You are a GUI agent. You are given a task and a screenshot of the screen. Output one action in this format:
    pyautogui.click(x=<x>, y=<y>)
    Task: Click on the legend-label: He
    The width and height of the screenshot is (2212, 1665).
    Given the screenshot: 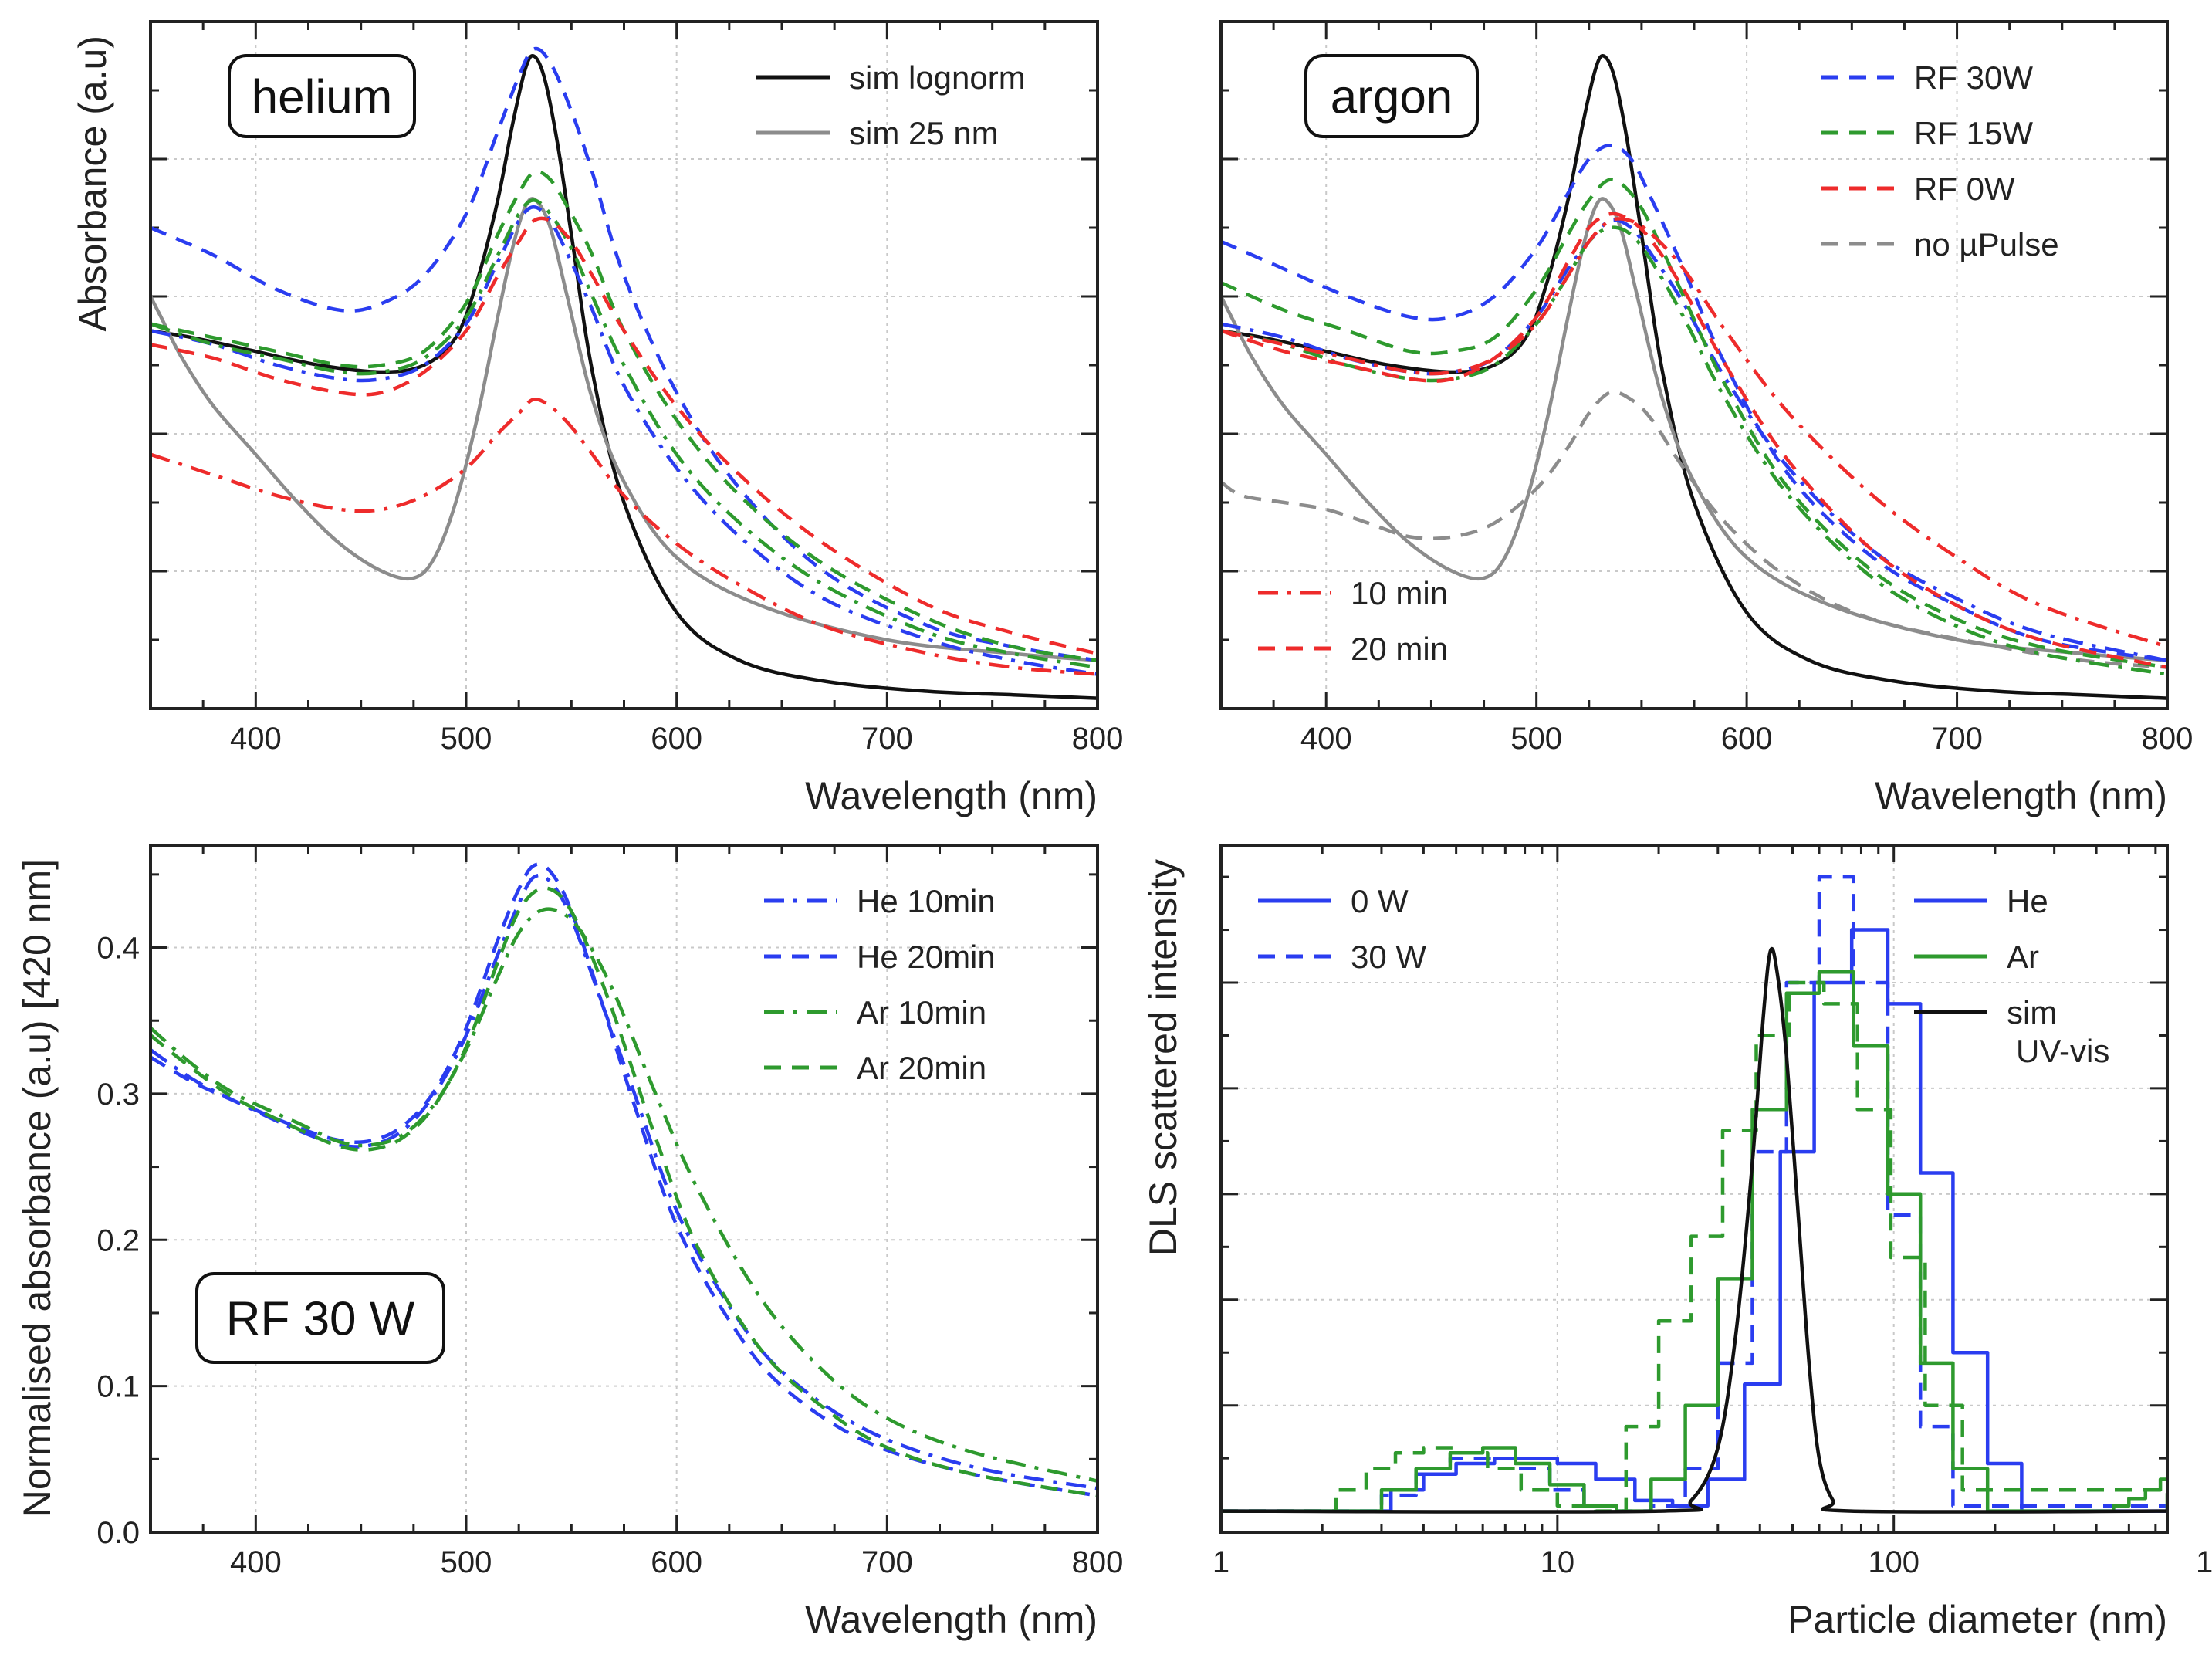 What is the action you would take?
    pyautogui.click(x=2028, y=901)
    